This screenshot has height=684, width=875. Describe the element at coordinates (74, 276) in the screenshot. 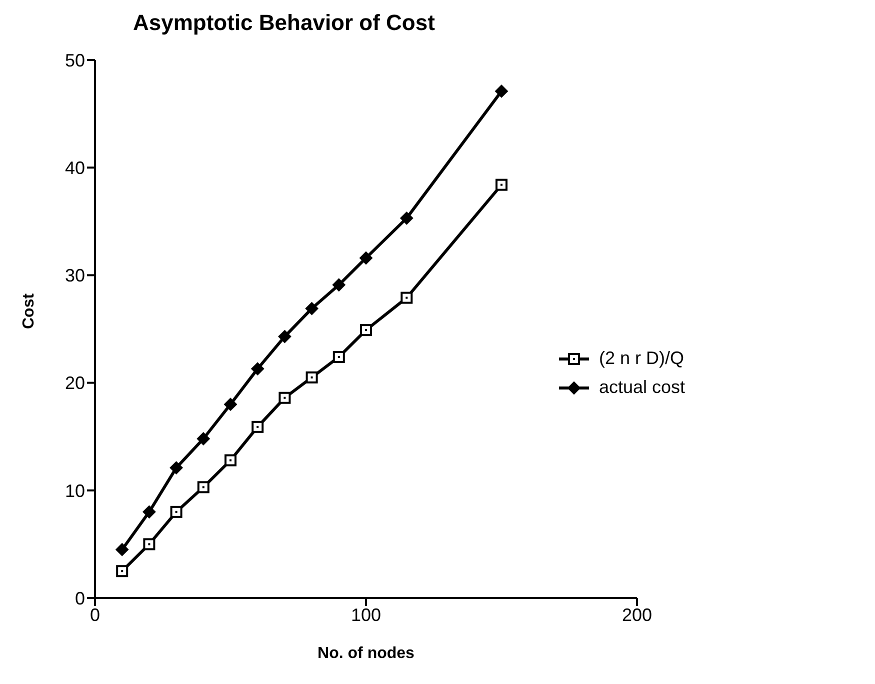

I see `y-tick-label: 30` at that location.